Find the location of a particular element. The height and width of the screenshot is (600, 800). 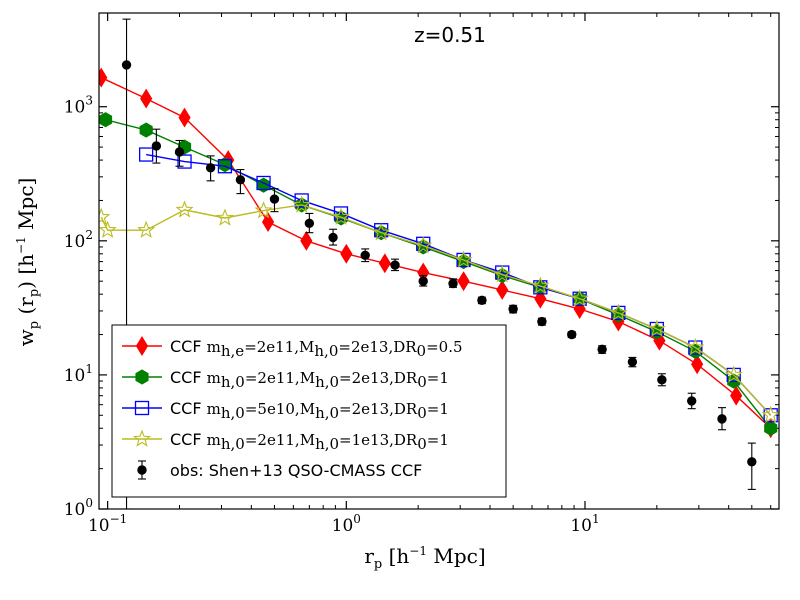

legend-item-4: CCF mh,0=2e11,Mh,0=1e13,DR0=1 is located at coordinates (285, 441).